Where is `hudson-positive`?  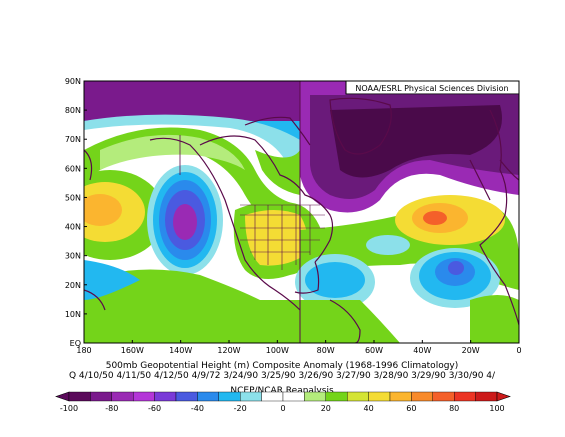 hudson-positive is located at coordinates (277, 172).